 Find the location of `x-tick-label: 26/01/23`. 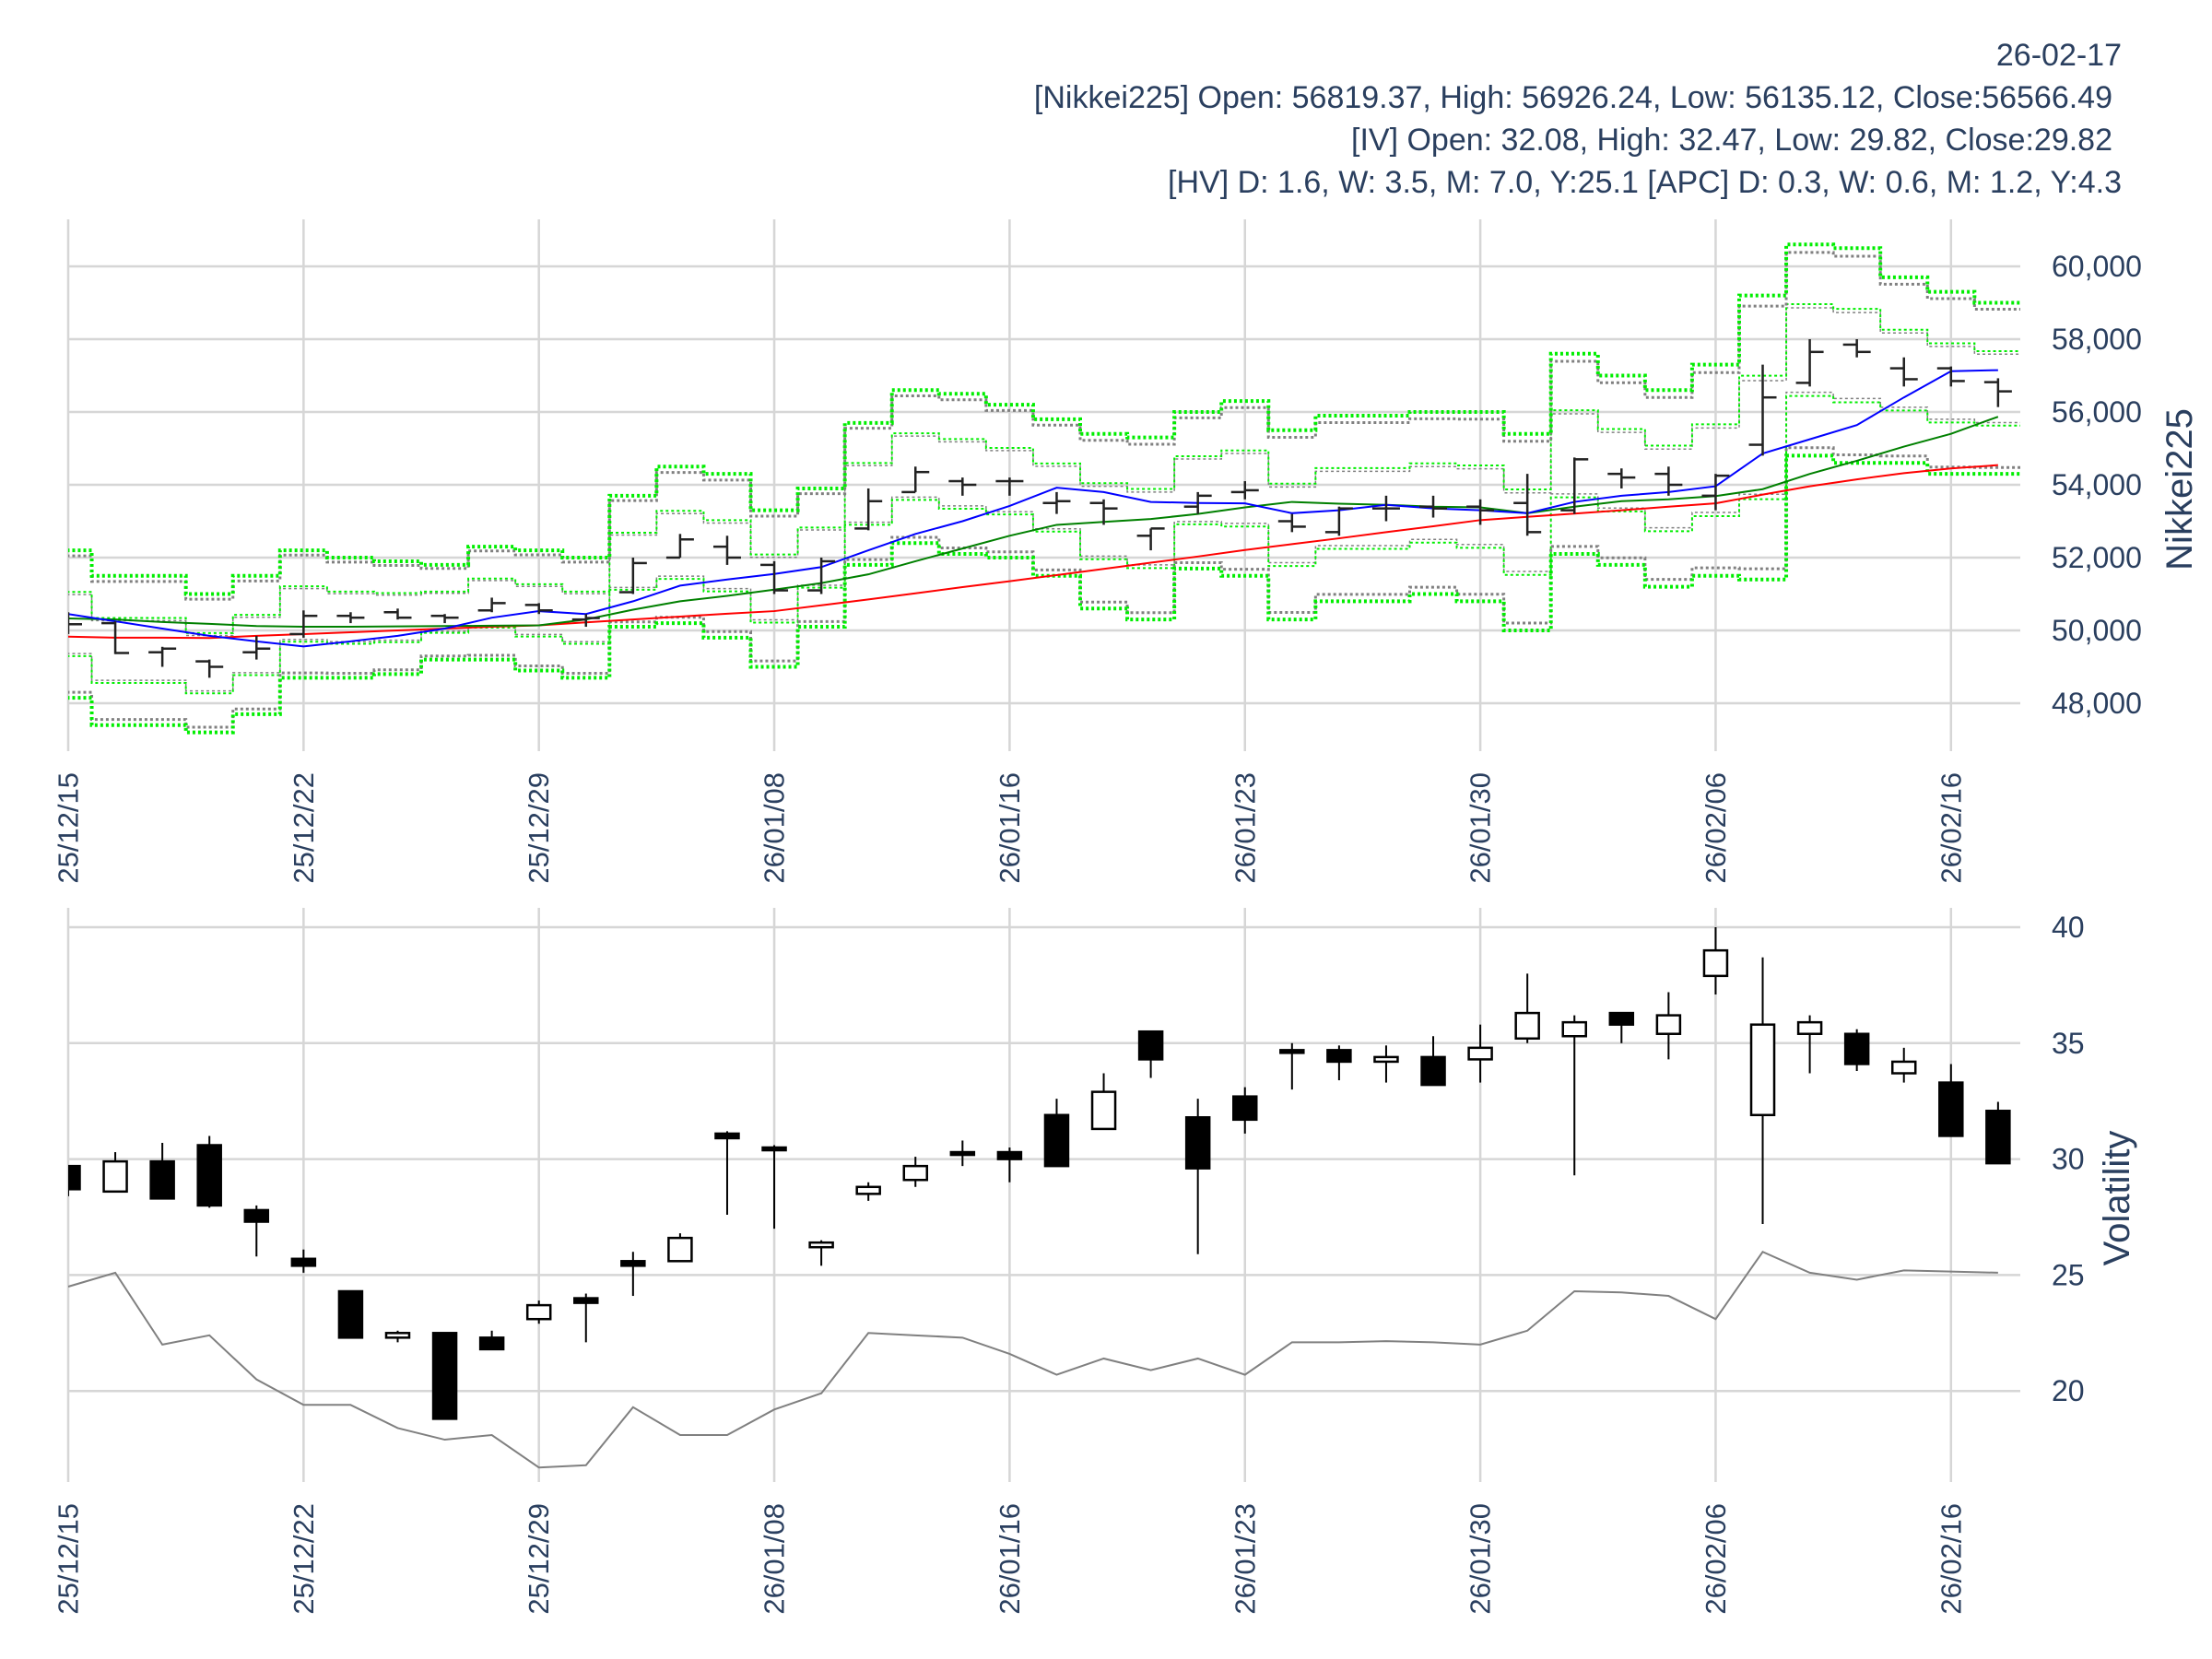

x-tick-label: 26/01/23 is located at coordinates (1245, 1559).